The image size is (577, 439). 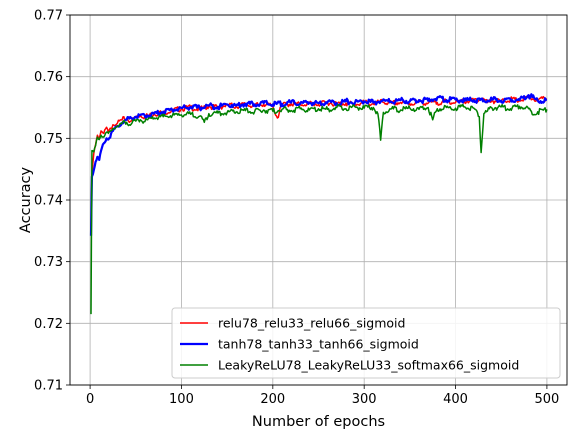 I want to click on y-tick-label: 0.77, so click(x=48, y=16).